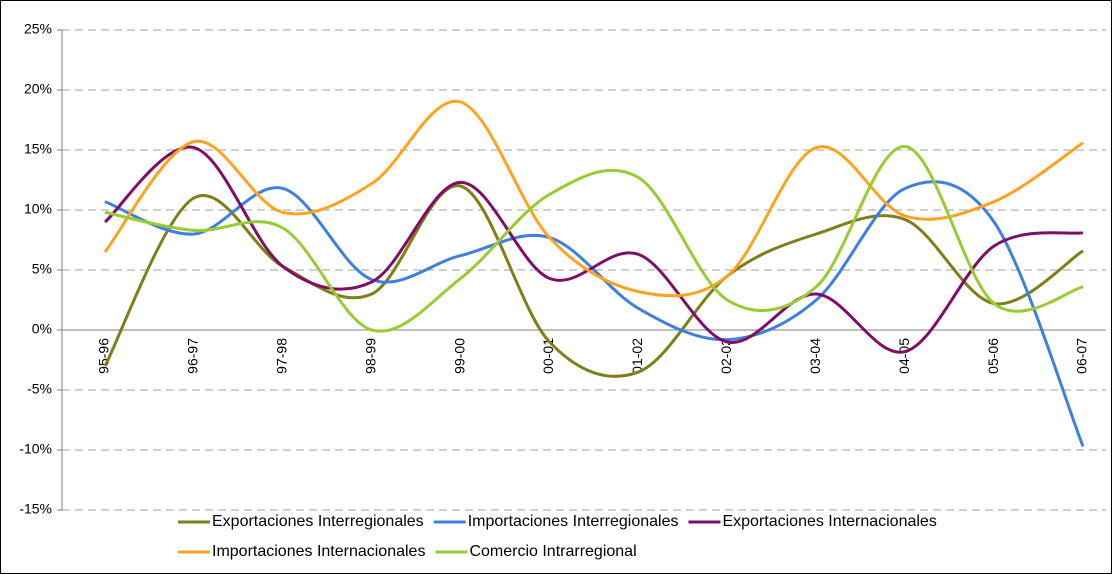 Image resolution: width=1112 pixels, height=574 pixels. Describe the element at coordinates (573, 521) in the screenshot. I see `legend-label: Importaciones Interregionales` at that location.